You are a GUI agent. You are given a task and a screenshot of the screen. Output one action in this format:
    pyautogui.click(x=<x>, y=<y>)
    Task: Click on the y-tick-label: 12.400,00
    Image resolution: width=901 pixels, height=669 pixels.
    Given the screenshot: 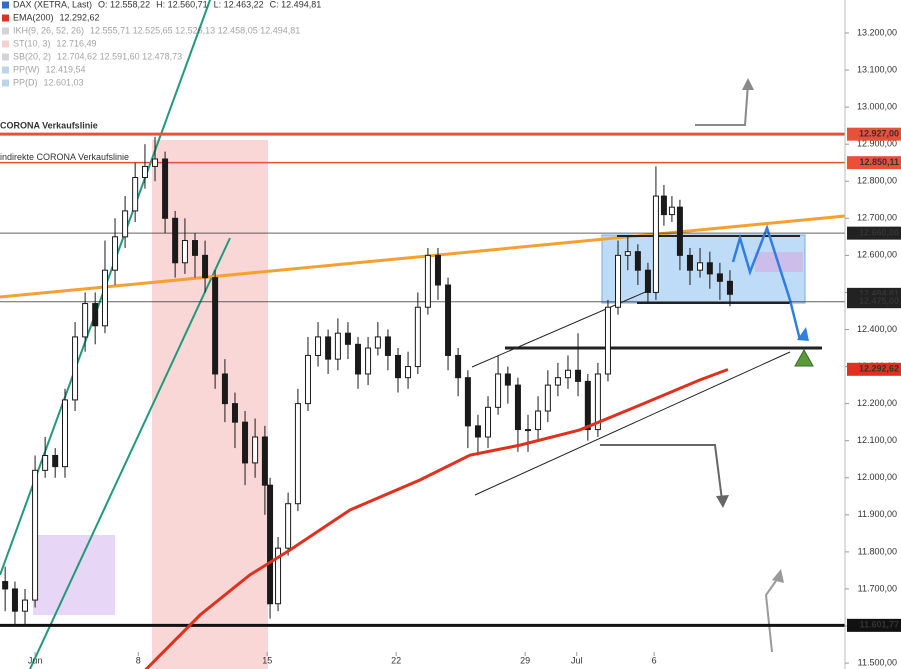 What is the action you would take?
    pyautogui.click(x=877, y=329)
    